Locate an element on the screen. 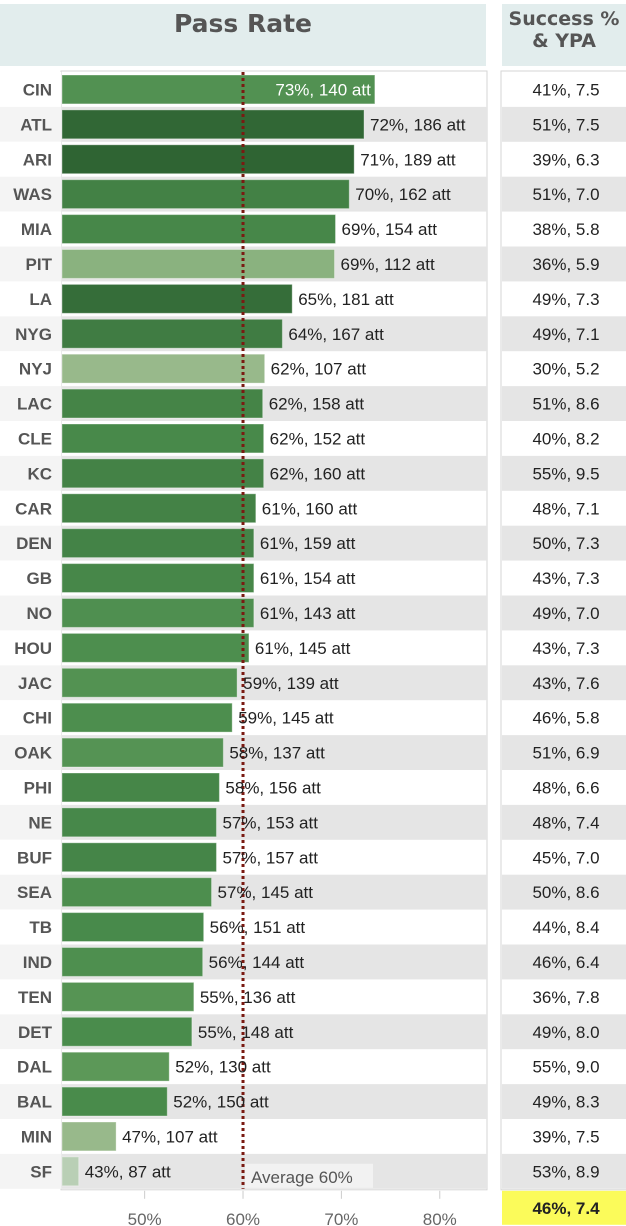 The image size is (626, 1226). team-label: CHI is located at coordinates (37, 718).